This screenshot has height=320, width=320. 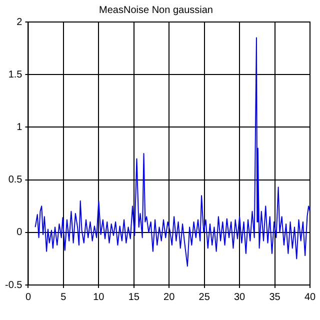 I want to click on y-tick-label: 0, so click(x=19, y=232).